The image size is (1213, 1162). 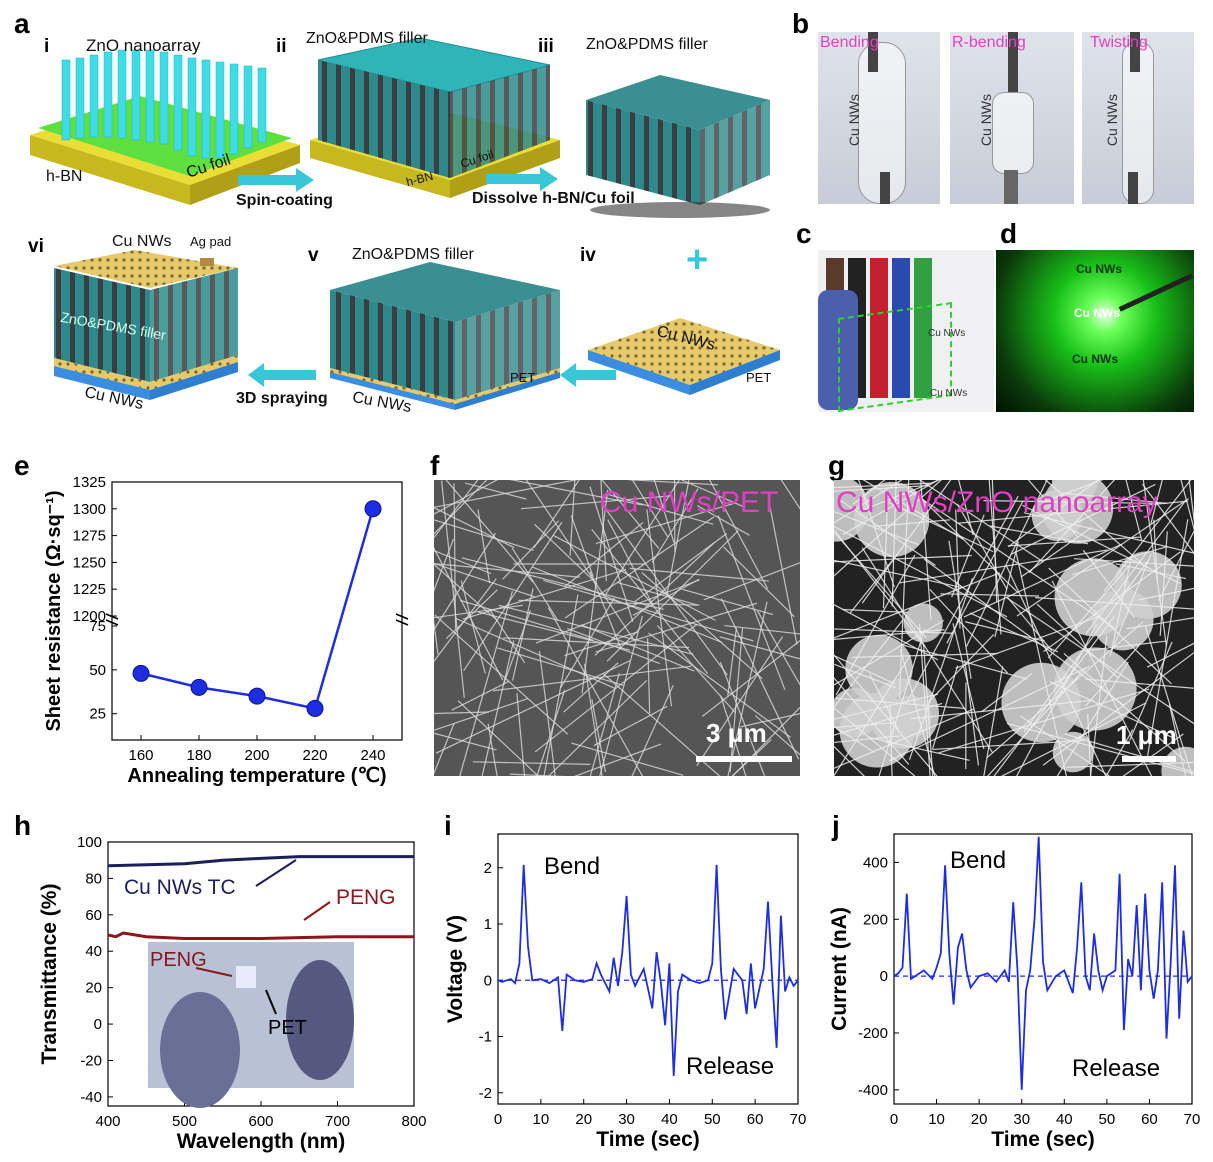 I want to click on y-tick-label: 1200, so click(x=89, y=616).